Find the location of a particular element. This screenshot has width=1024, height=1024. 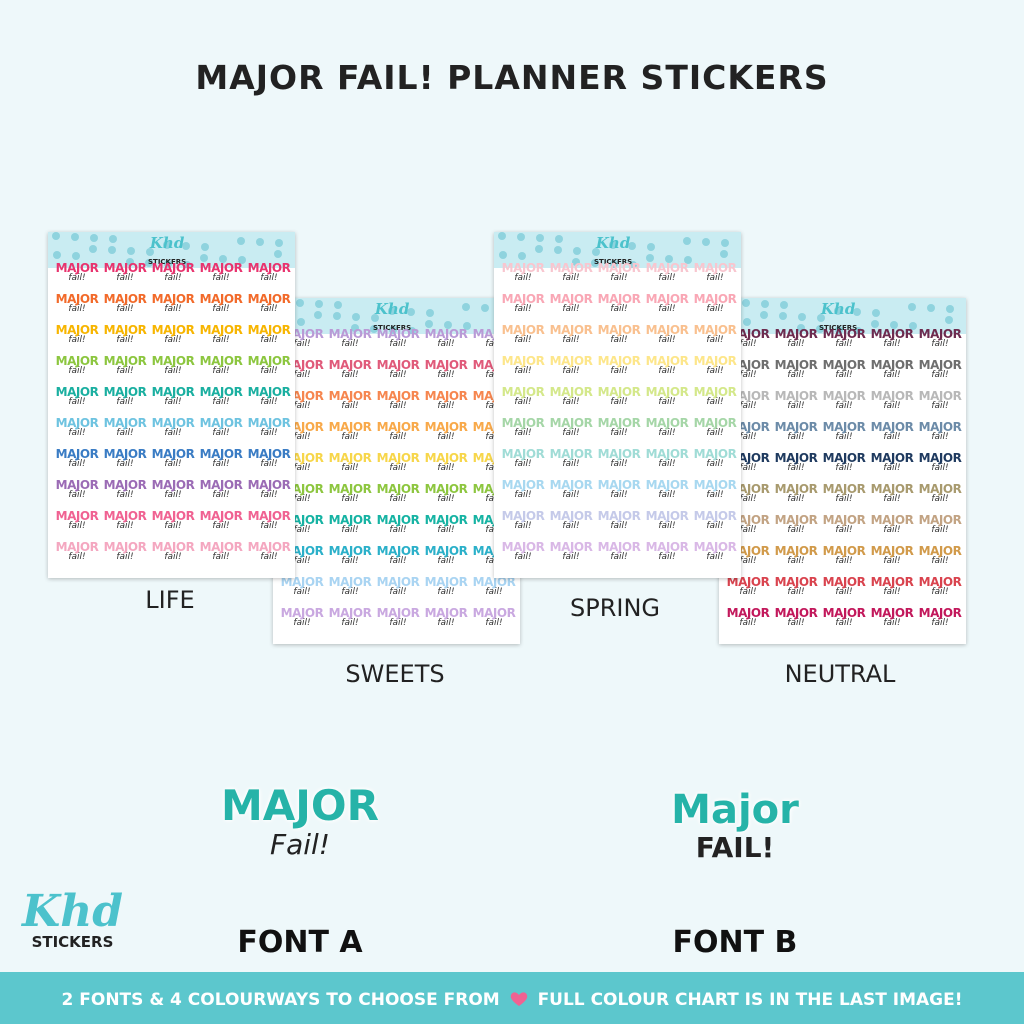

sample-top: MAJOR is located at coordinates (300, 805).